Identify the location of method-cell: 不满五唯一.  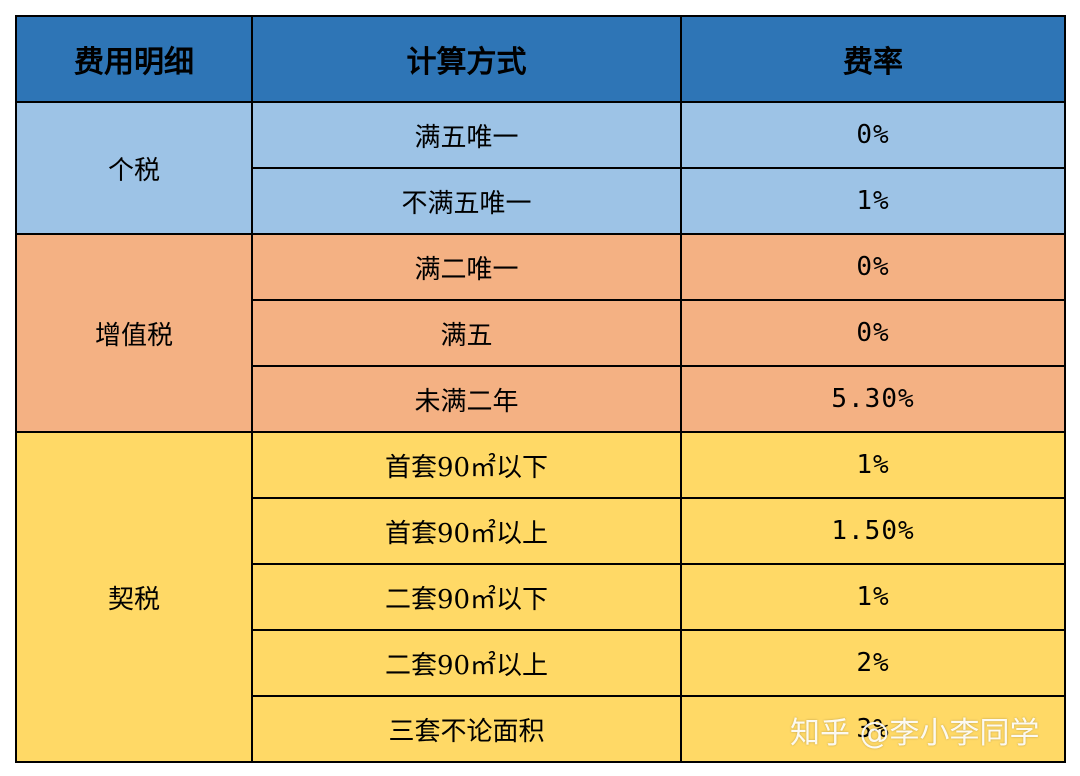
(466, 201).